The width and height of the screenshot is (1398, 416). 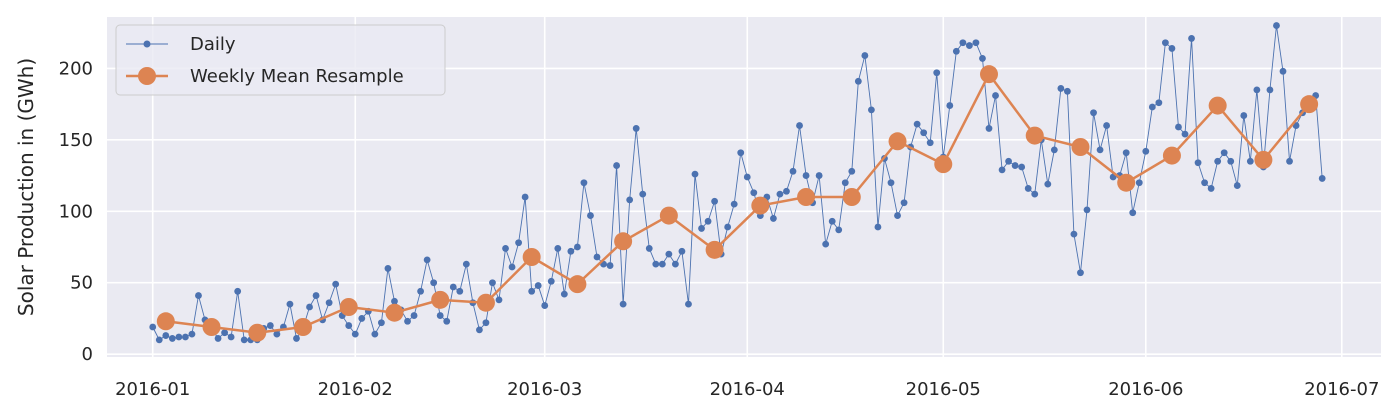 I want to click on legend: Daily Weekly Mean Resample, so click(x=280, y=60).